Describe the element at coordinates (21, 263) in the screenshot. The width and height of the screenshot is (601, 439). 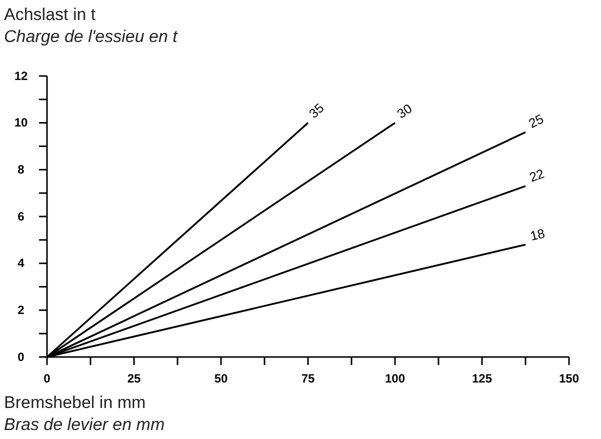
I see `y-tick-label: 4` at that location.